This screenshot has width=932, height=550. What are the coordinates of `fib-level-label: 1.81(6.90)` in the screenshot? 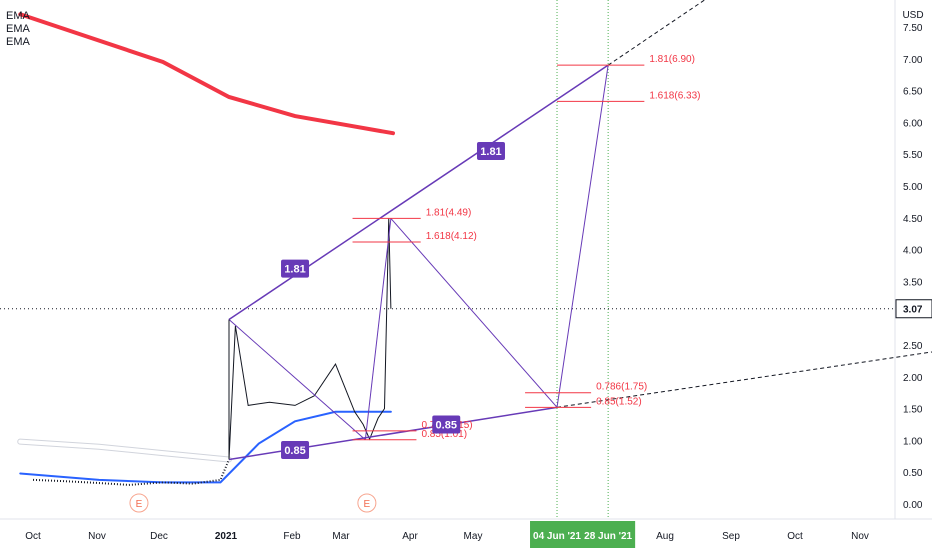 It's located at (672, 59).